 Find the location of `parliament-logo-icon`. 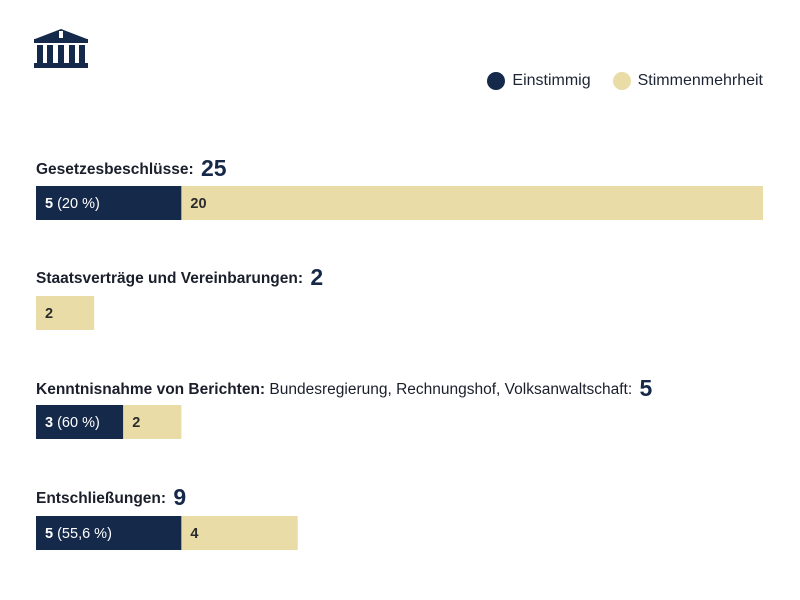

parliament-logo-icon is located at coordinates (61, 48).